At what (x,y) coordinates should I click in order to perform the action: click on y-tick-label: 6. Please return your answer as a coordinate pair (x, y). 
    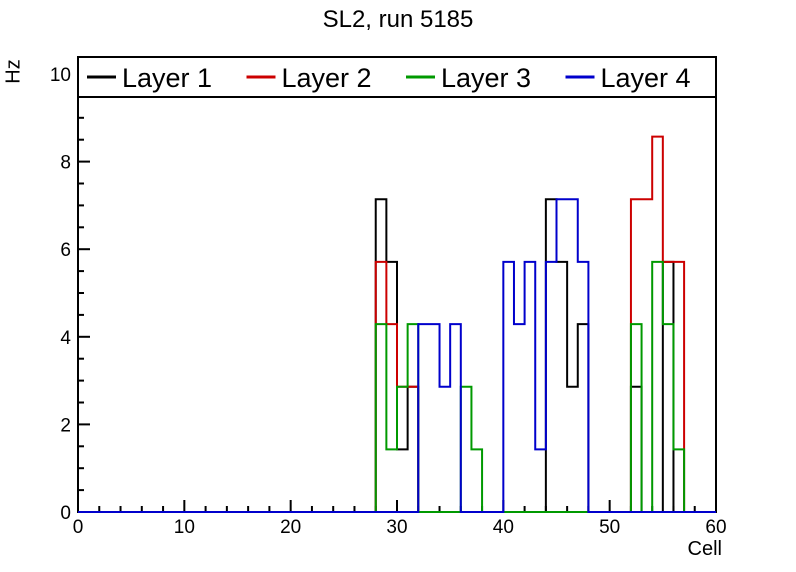
    Looking at the image, I should click on (65, 250).